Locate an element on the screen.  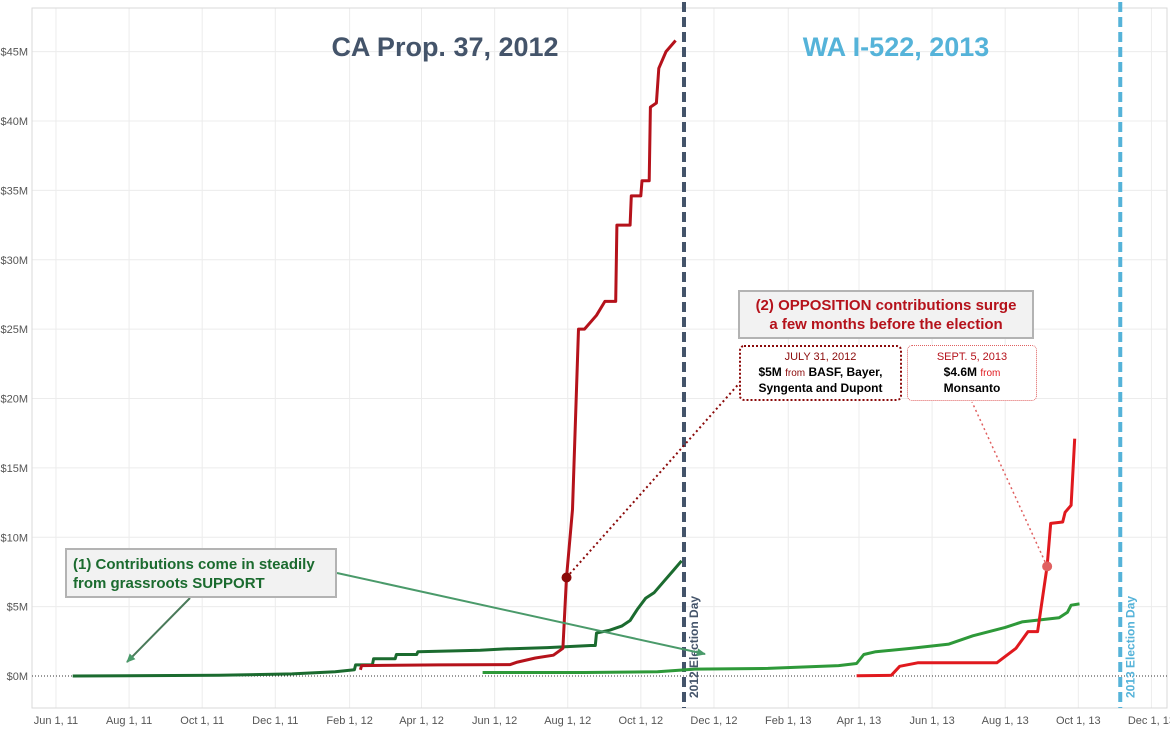
y-tick-label: $5M is located at coordinates (17, 608).